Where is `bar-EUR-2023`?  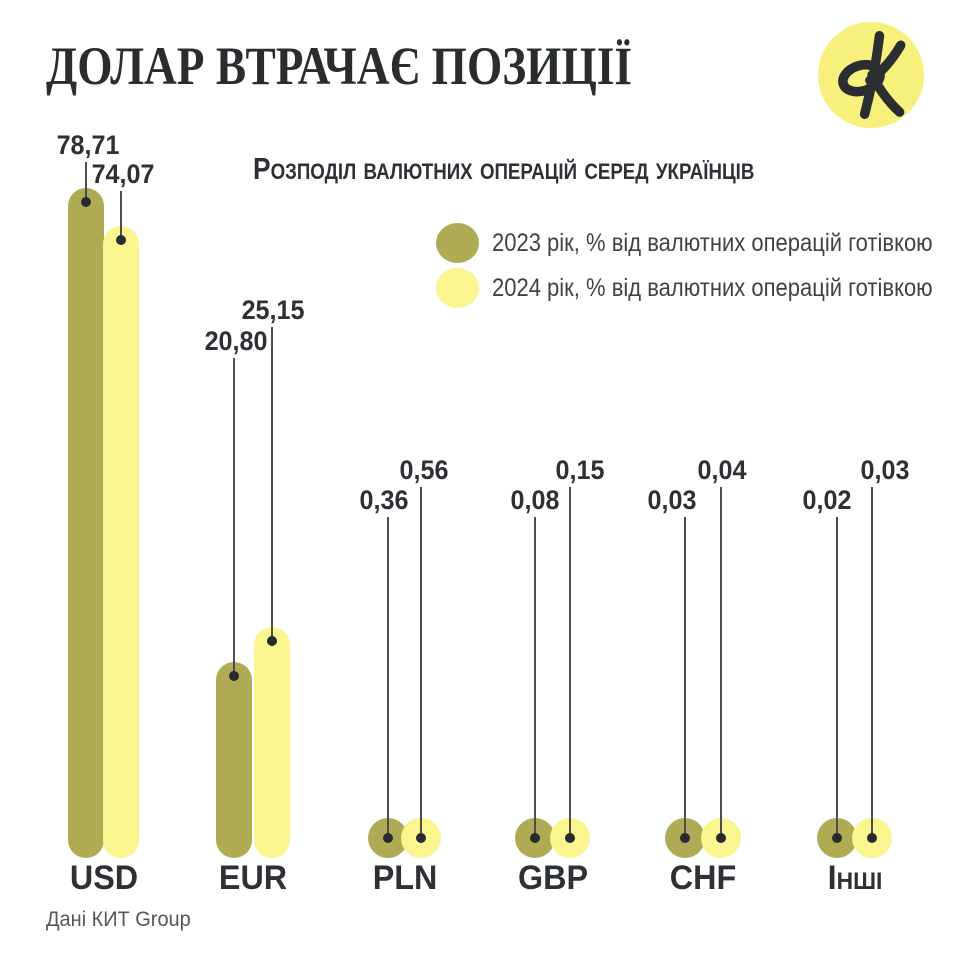
bar-EUR-2023 is located at coordinates (234, 760).